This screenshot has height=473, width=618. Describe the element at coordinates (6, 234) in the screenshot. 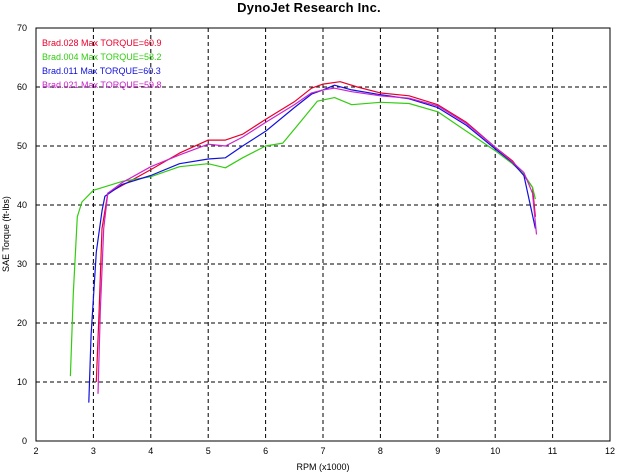

I see `y-axis-label: SAE Torque (ft-lbs)` at that location.